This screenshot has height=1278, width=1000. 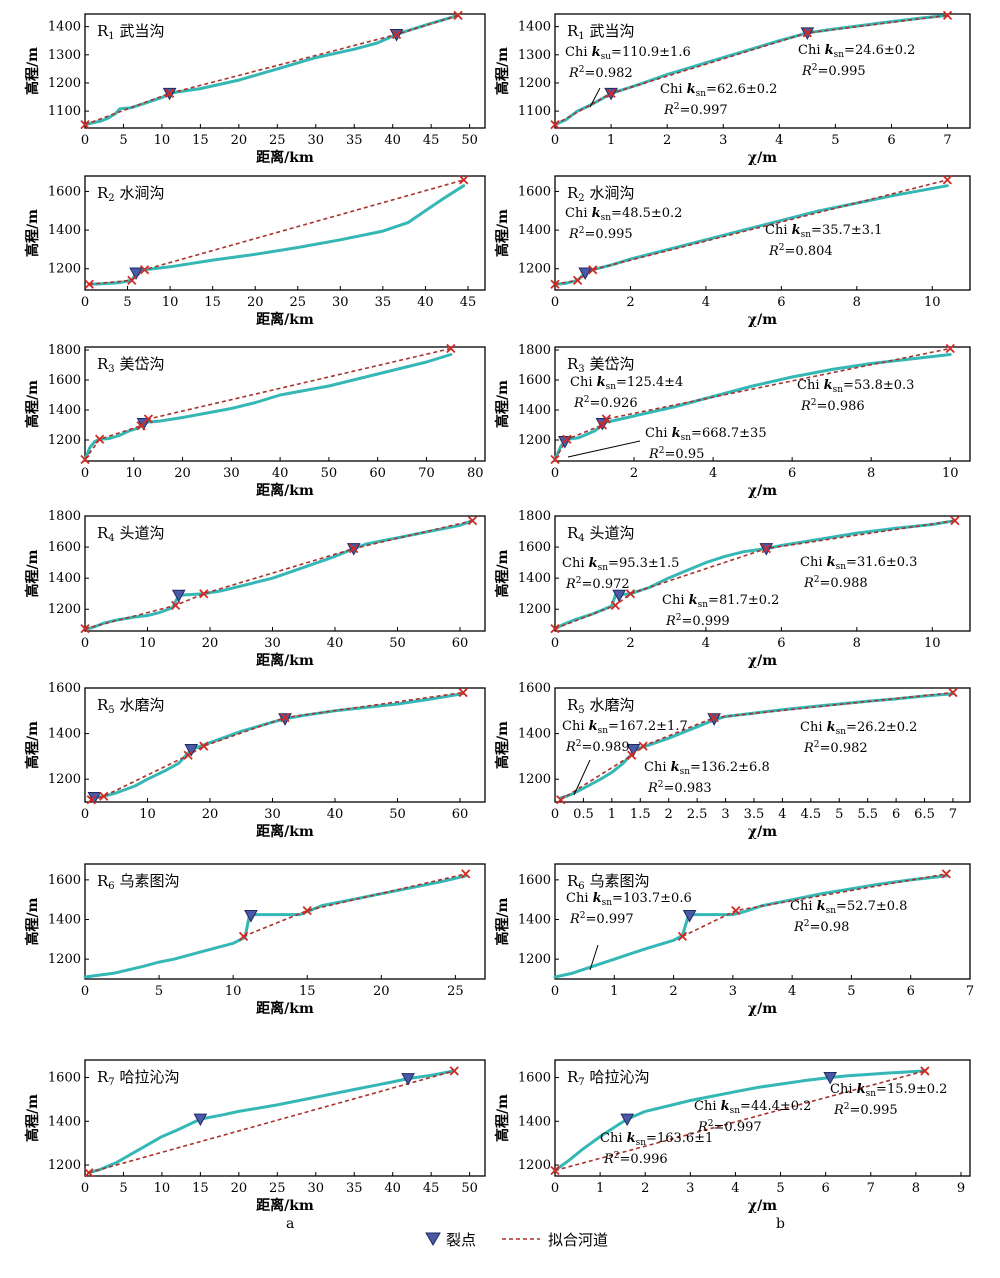 I want to click on chi-annotation: R2=0.983, so click(x=679, y=788).